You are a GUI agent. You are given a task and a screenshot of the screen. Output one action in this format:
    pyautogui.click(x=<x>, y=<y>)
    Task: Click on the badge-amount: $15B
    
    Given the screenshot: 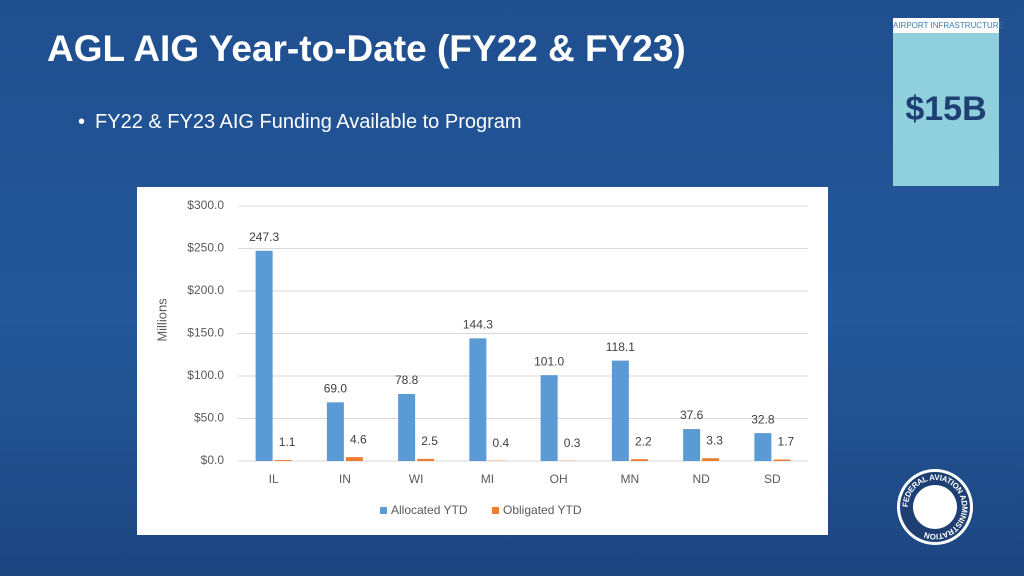 What is the action you would take?
    pyautogui.click(x=946, y=109)
    